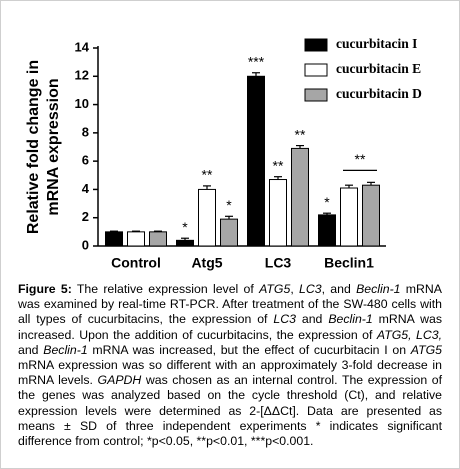 The height and width of the screenshot is (469, 460). I want to click on caption-text: GAPDH, so click(119, 380).